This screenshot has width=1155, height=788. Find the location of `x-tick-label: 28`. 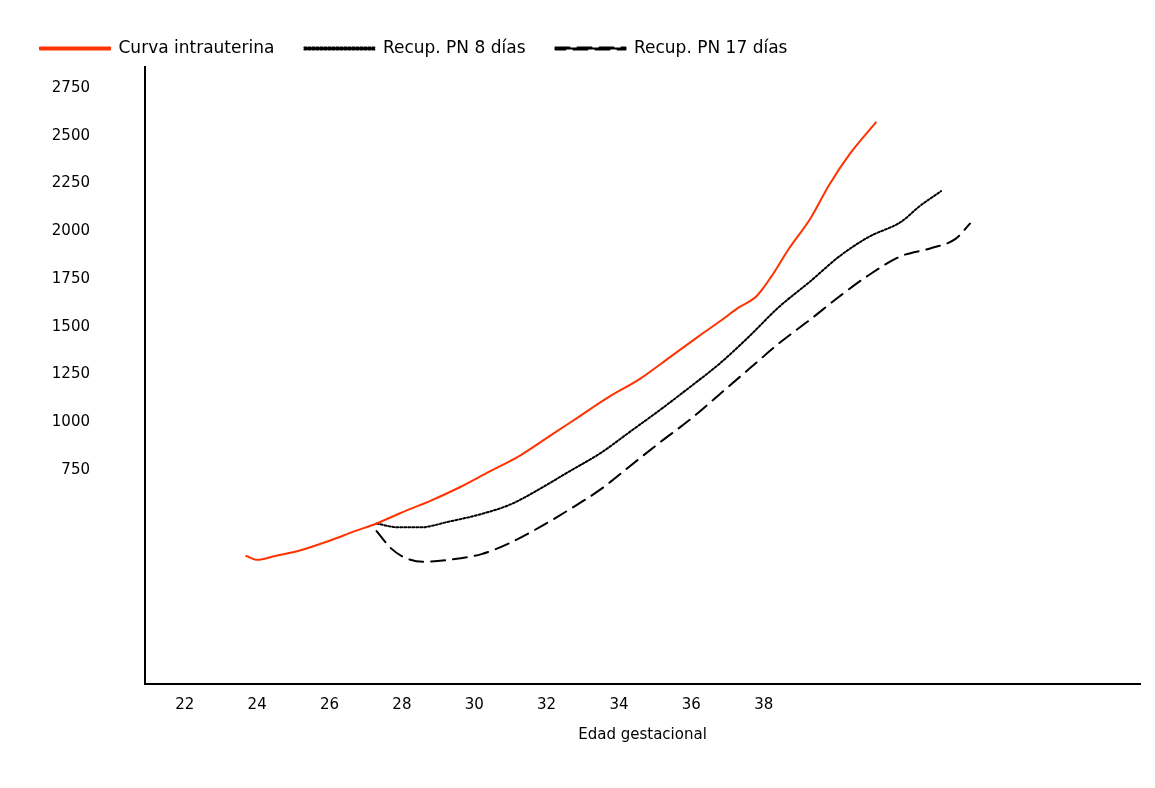

x-tick-label: 28 is located at coordinates (402, 703).